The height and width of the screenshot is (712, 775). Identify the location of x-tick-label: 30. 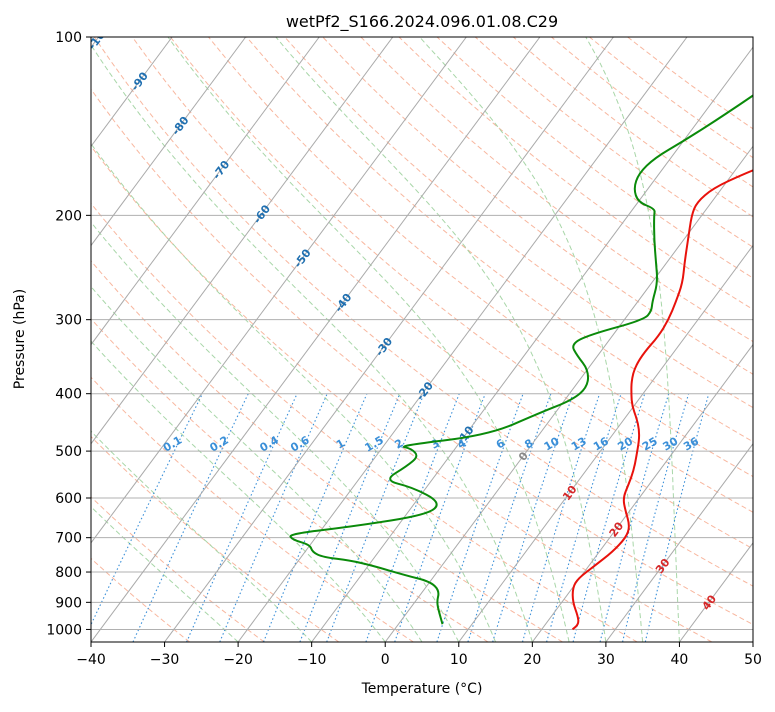
(606, 660).